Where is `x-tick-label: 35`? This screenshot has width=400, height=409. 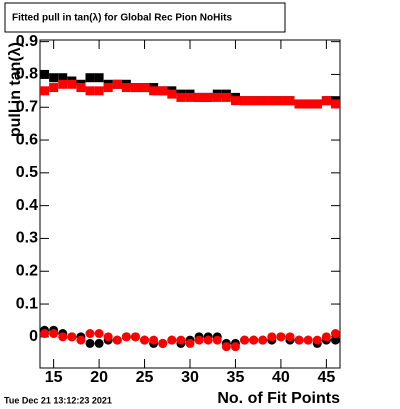 x-tick-label: 35 is located at coordinates (236, 377).